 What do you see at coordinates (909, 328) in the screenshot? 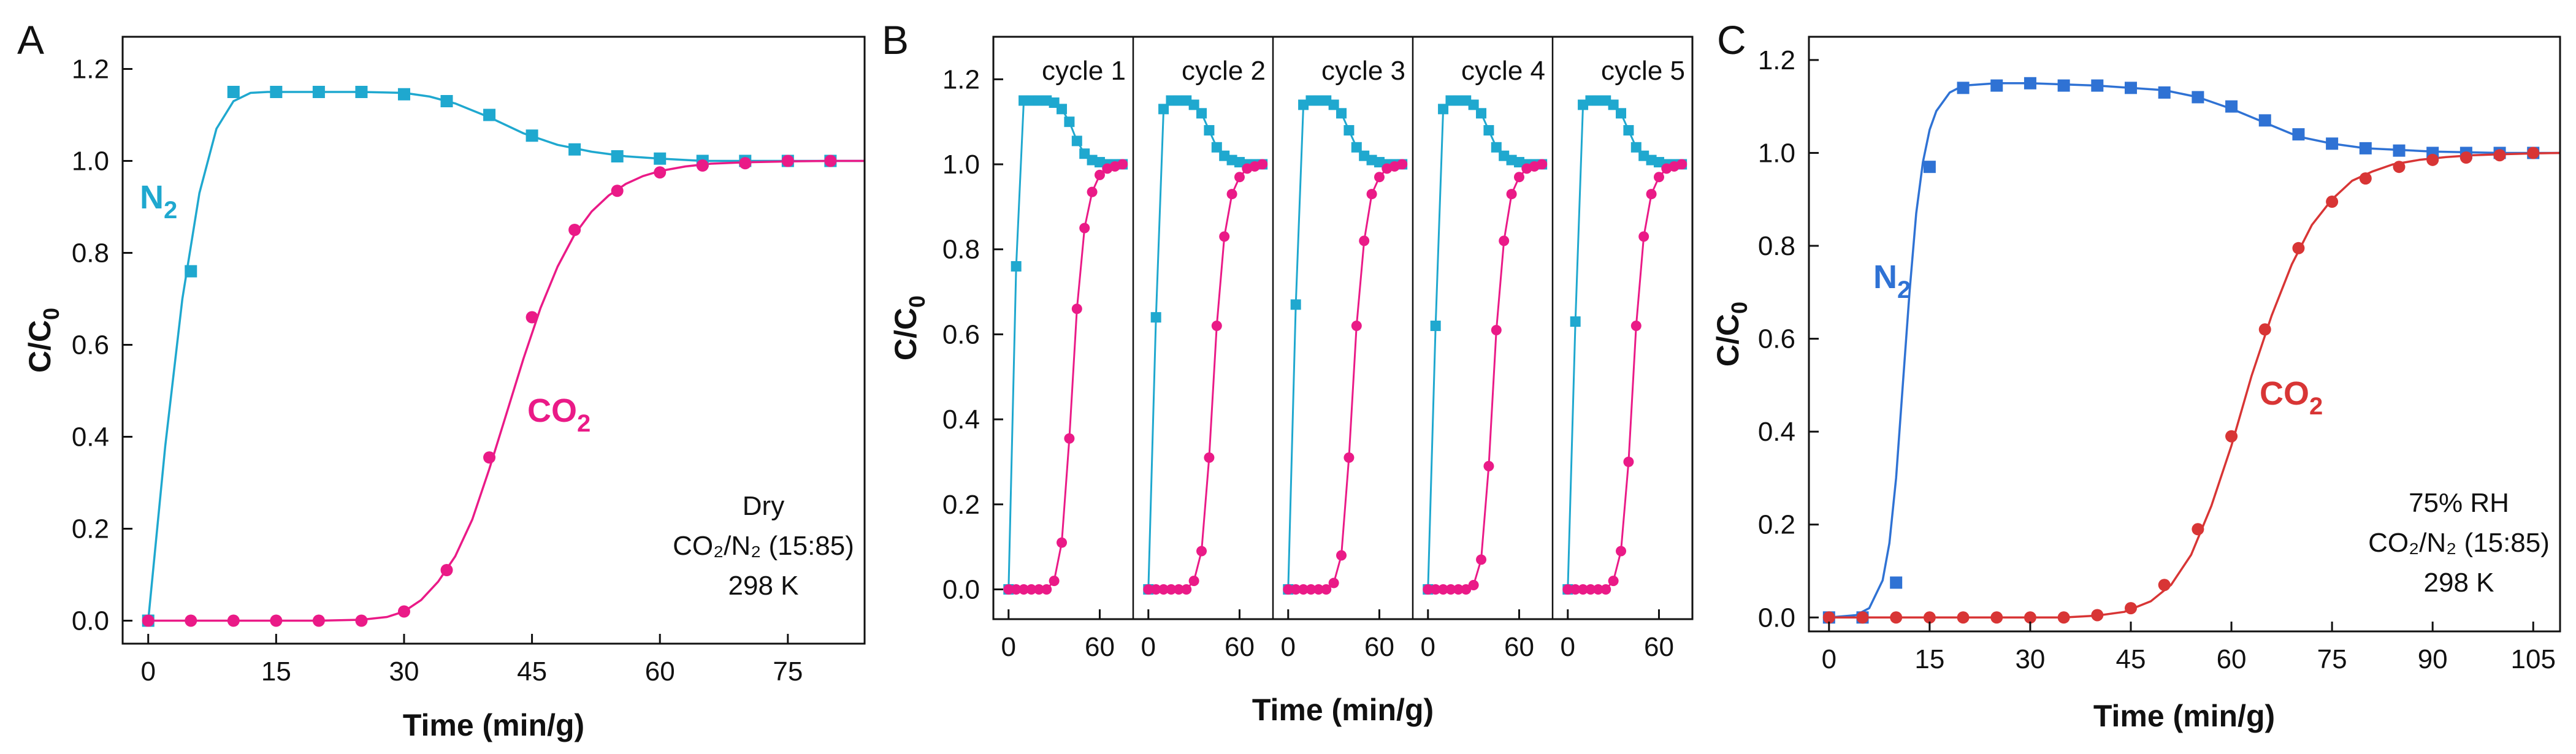
I see `panel-b-y-axis-title: C/C0` at bounding box center [909, 328].